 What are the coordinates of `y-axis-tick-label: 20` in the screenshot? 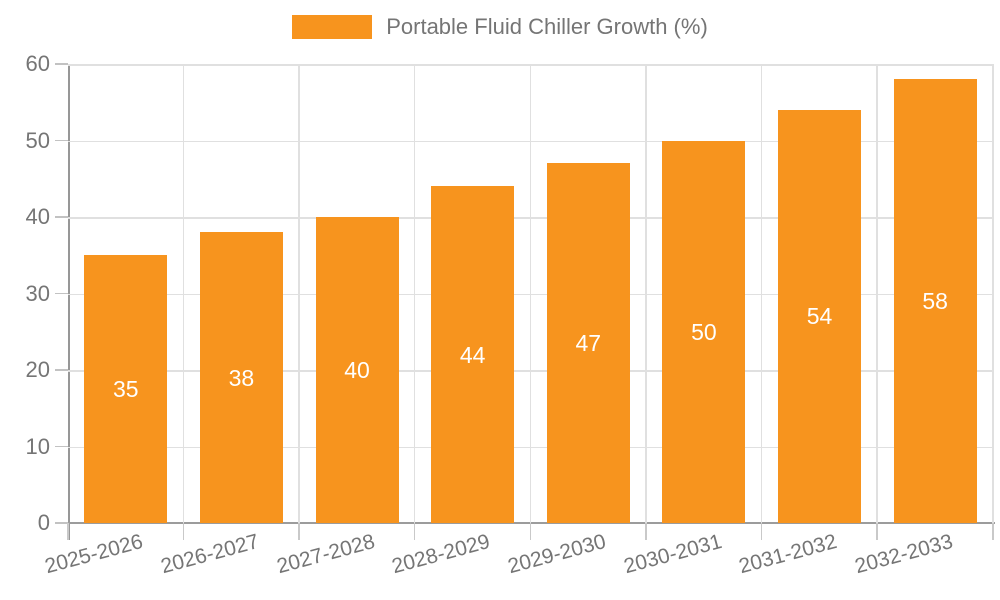 It's located at (37, 369).